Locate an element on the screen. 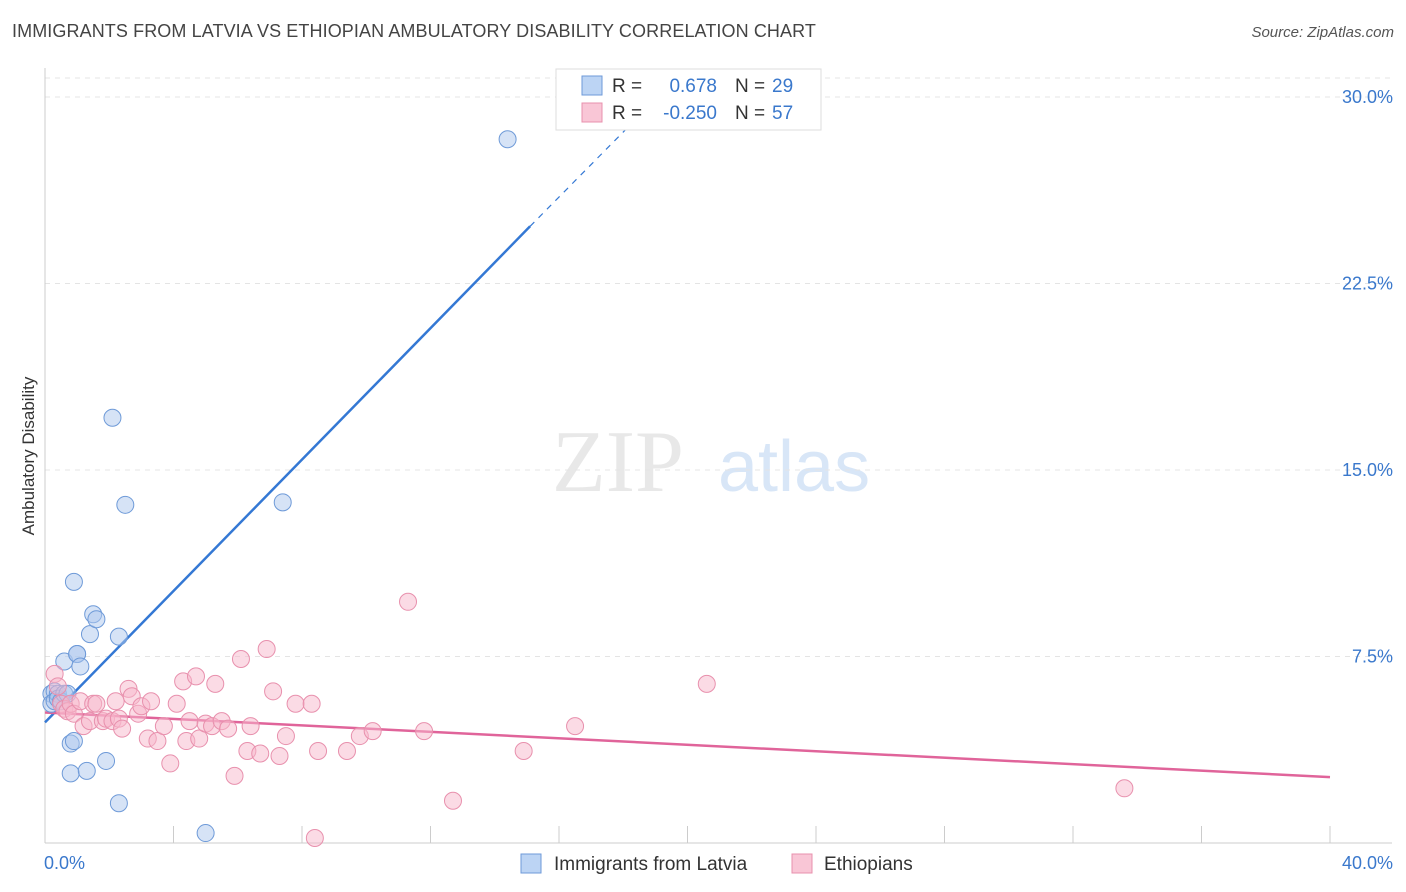 This screenshot has height=892, width=1406. y-tick-label: 15.0% is located at coordinates (1367, 470).